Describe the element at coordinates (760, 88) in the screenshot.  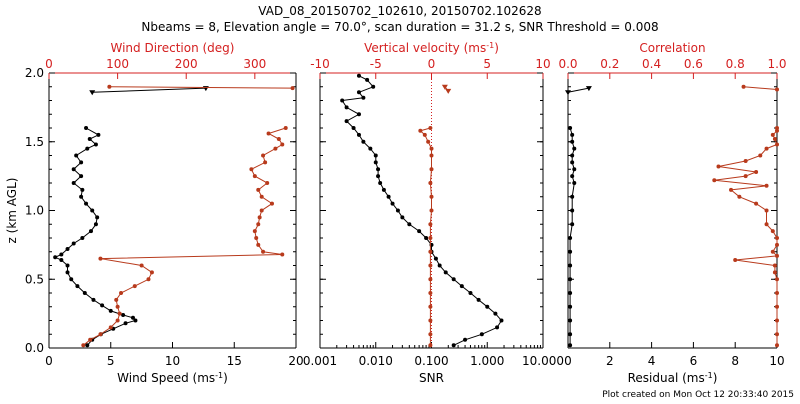
I see `right-series-3-line` at that location.